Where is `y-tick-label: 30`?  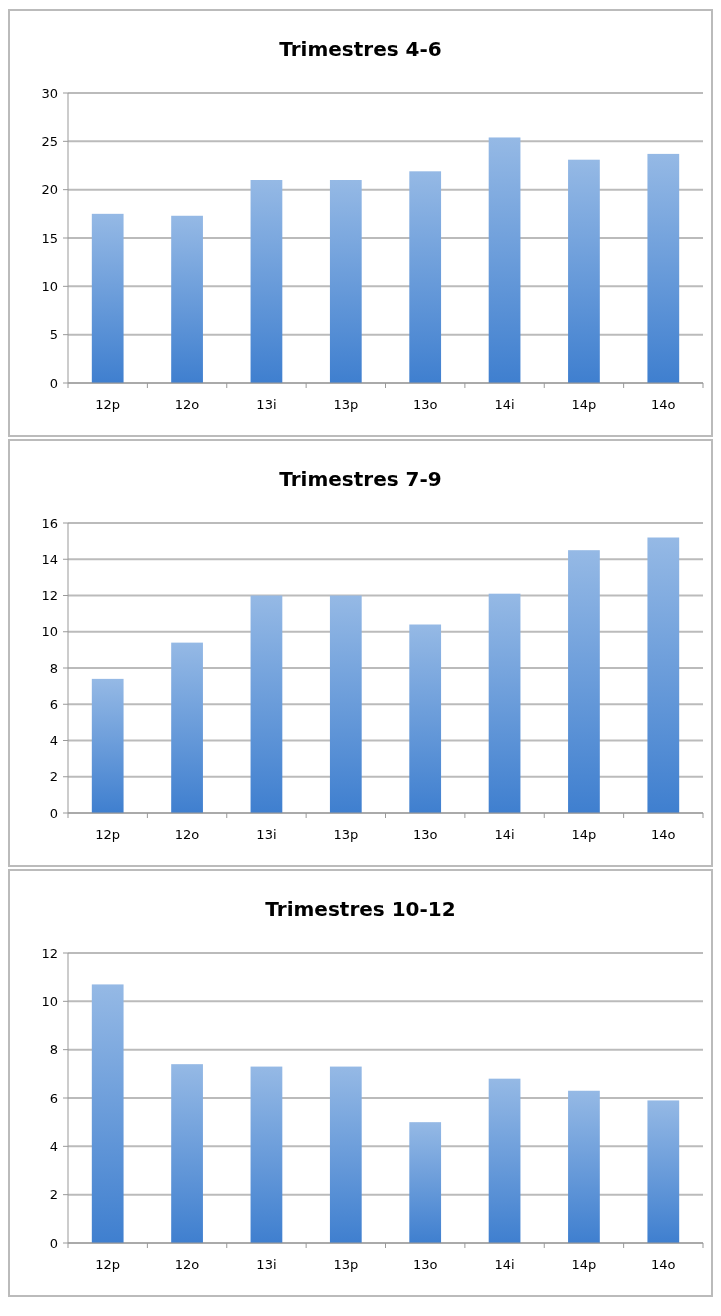
y-tick-label: 30 is located at coordinates (49, 93).